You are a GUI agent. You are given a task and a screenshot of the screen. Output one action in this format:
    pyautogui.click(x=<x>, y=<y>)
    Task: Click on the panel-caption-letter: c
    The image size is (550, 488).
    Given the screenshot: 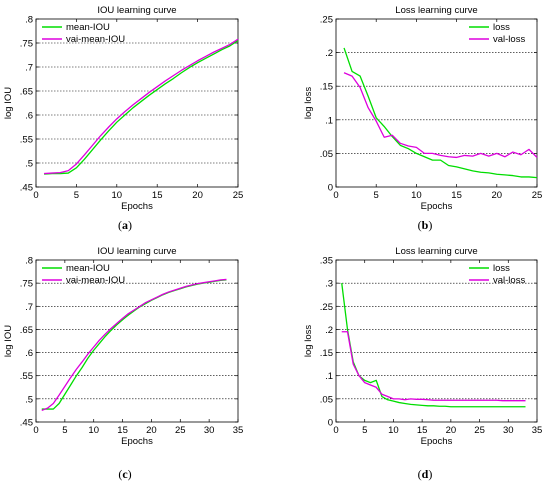 What is the action you would take?
    pyautogui.click(x=125, y=474)
    